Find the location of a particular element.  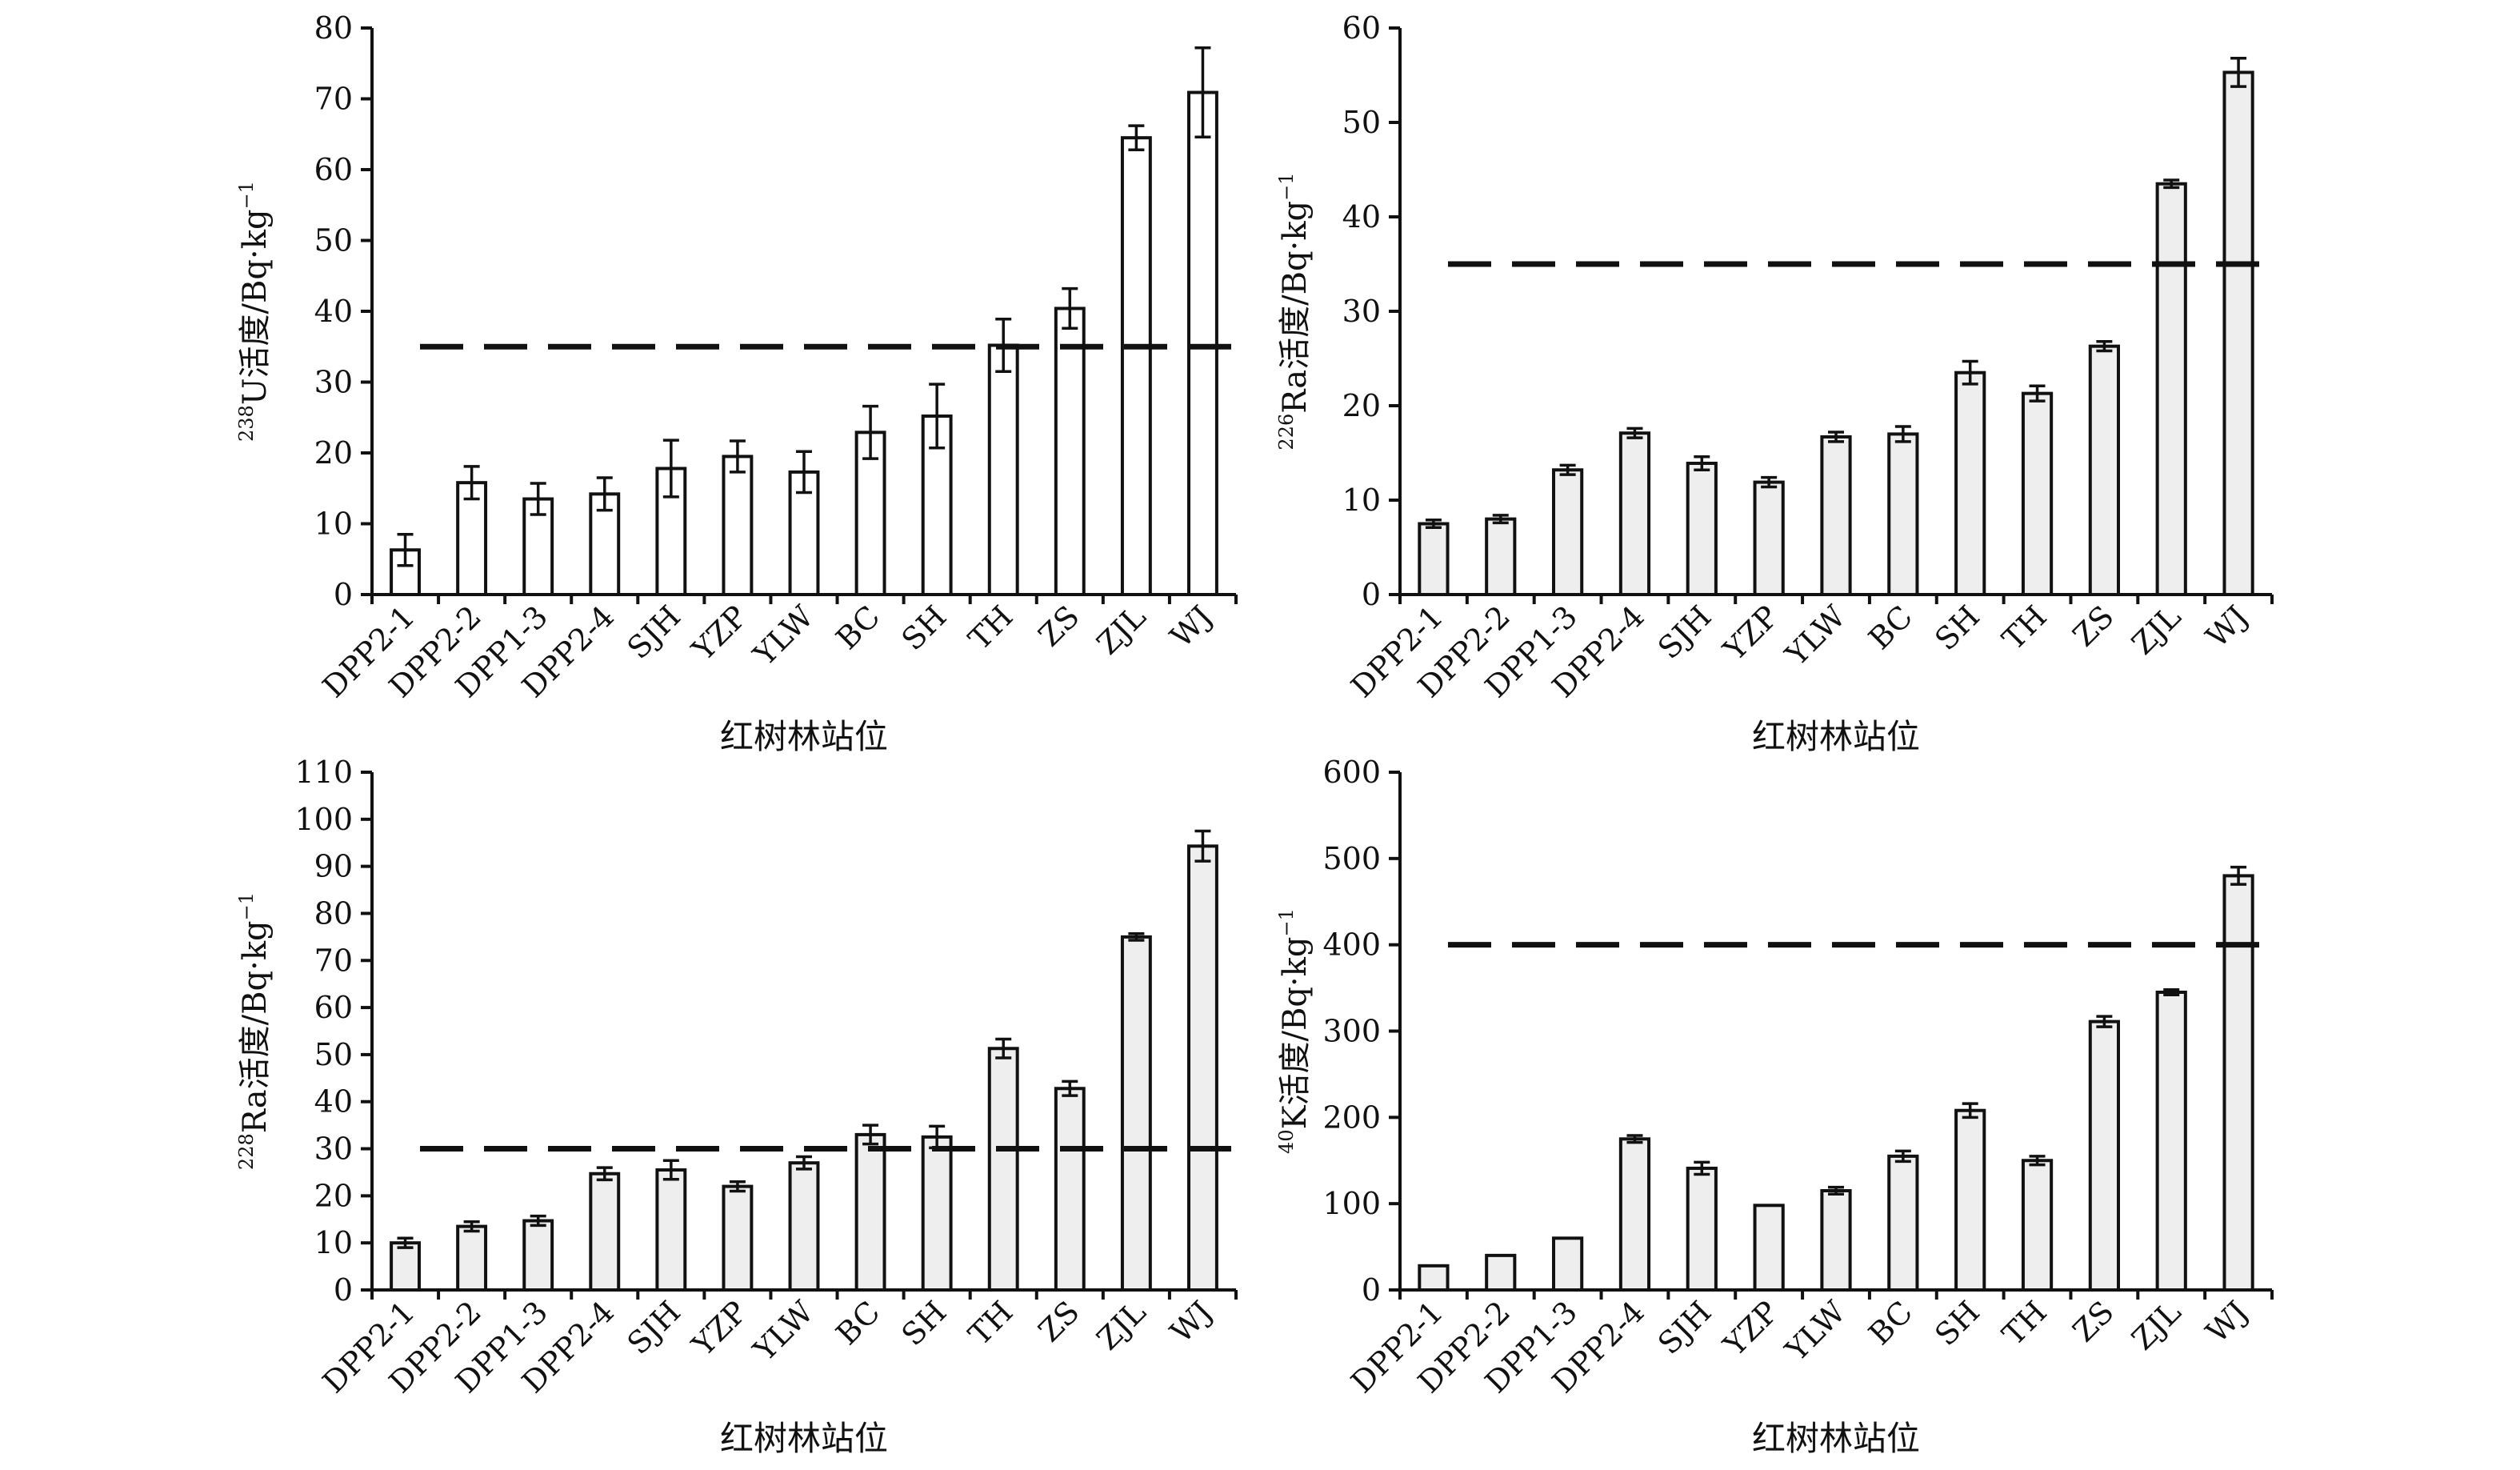

y-axis-title: 228Ra活度/Bq·kg−1 is located at coordinates (254, 1031).